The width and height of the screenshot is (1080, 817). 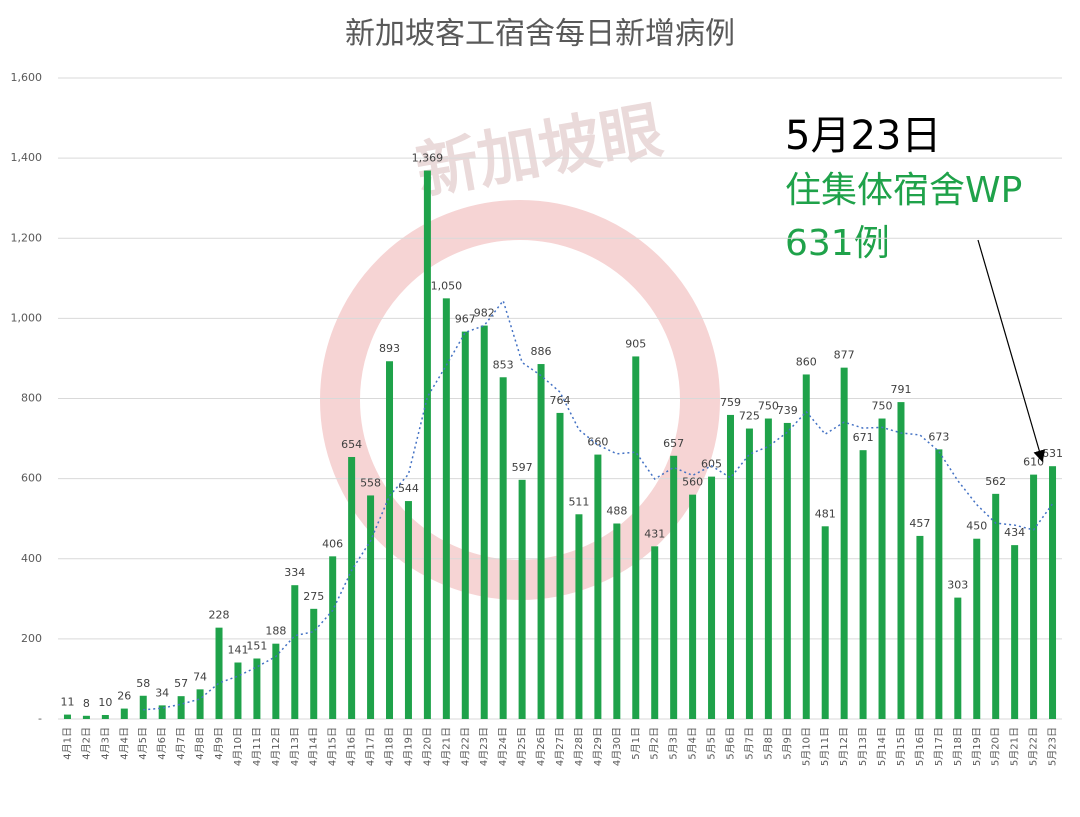 I want to click on x-tick-label: 5月5日, so click(x=712, y=743).